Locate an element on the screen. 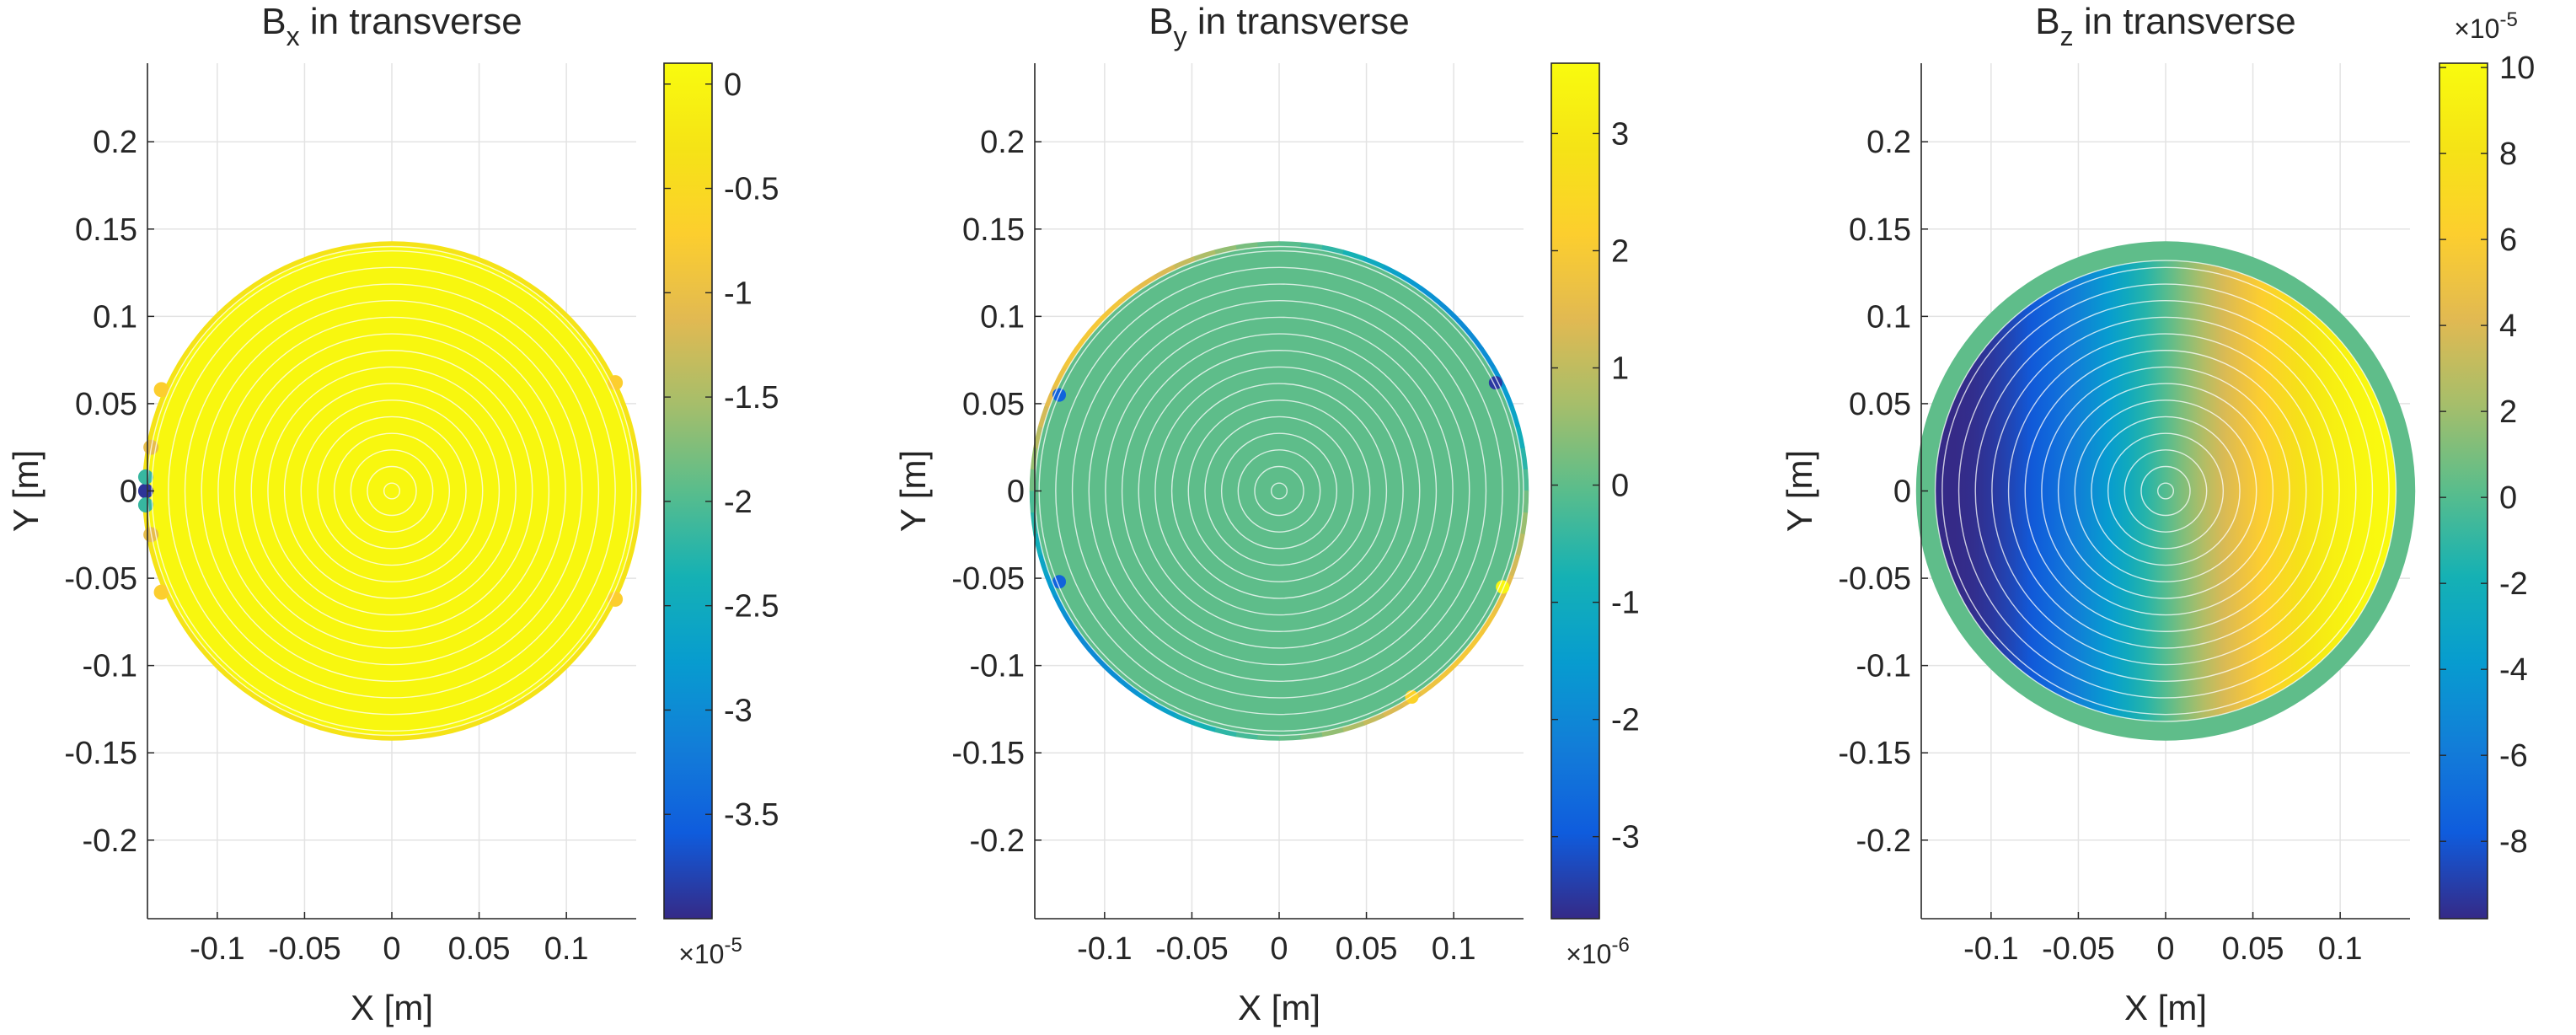 The image size is (2576, 1035). colorbar-tick-label: -3.5 is located at coordinates (752, 815).